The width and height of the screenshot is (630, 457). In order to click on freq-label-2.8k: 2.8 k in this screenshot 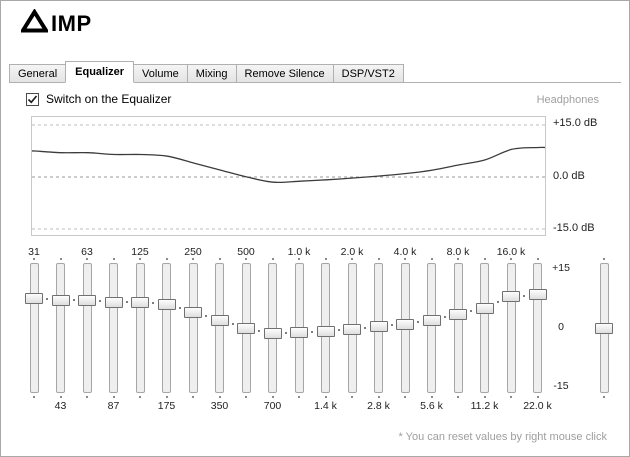, I will do `click(378, 406)`.